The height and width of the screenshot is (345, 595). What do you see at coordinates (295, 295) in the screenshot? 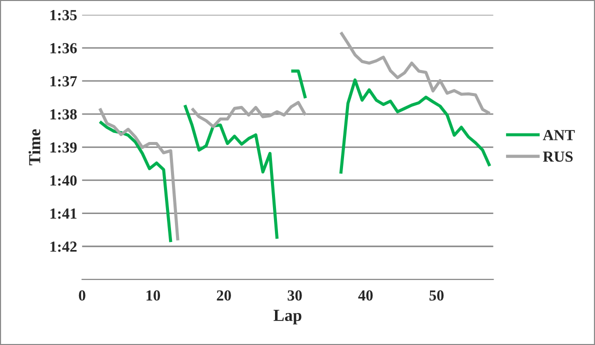
I see `x-tick-label: 30` at bounding box center [295, 295].